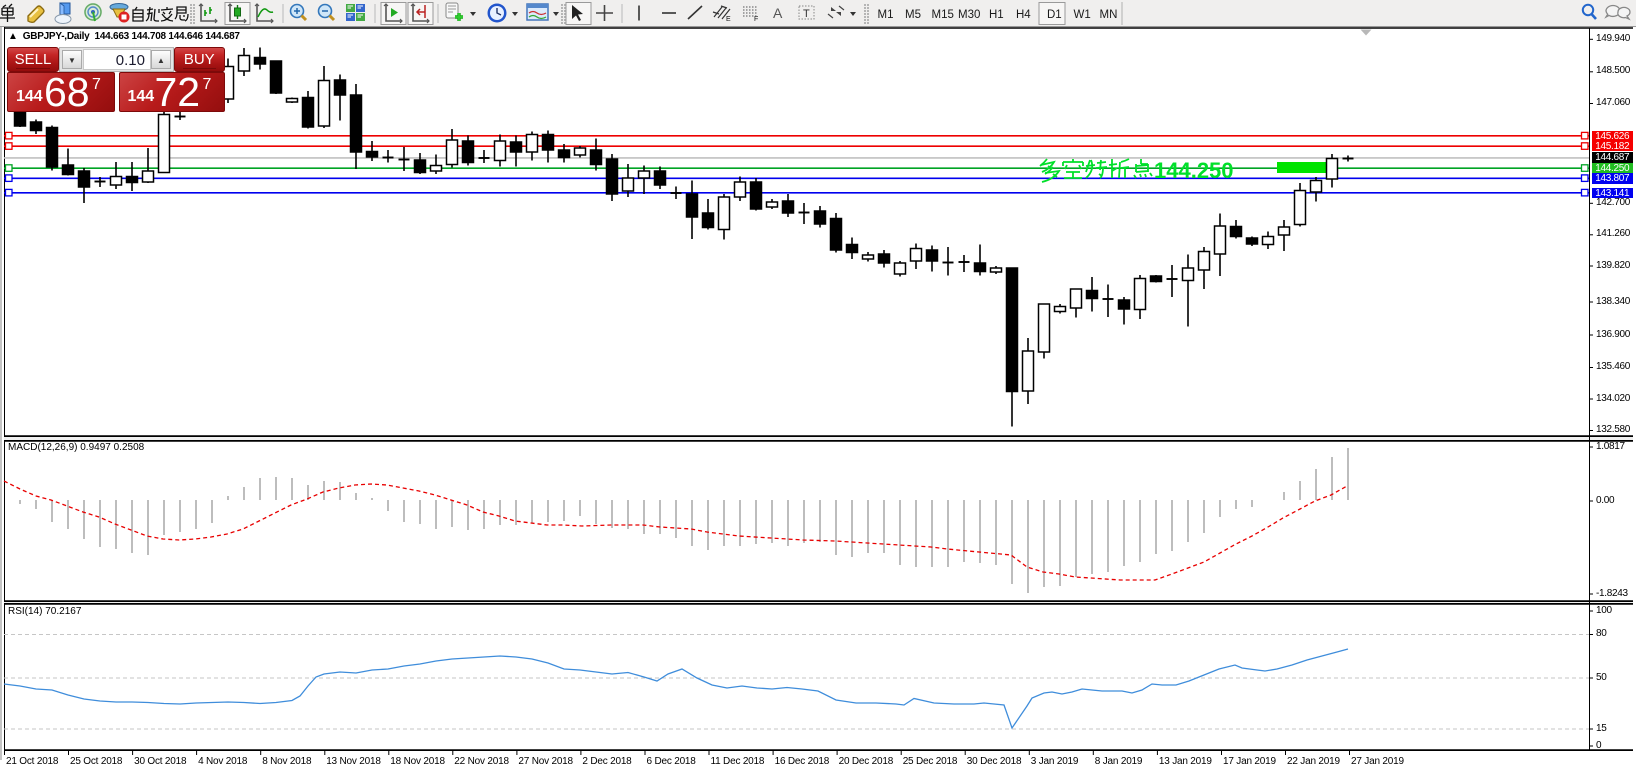  What do you see at coordinates (1109, 15) in the screenshot?
I see `svg-text: MN` at bounding box center [1109, 15].